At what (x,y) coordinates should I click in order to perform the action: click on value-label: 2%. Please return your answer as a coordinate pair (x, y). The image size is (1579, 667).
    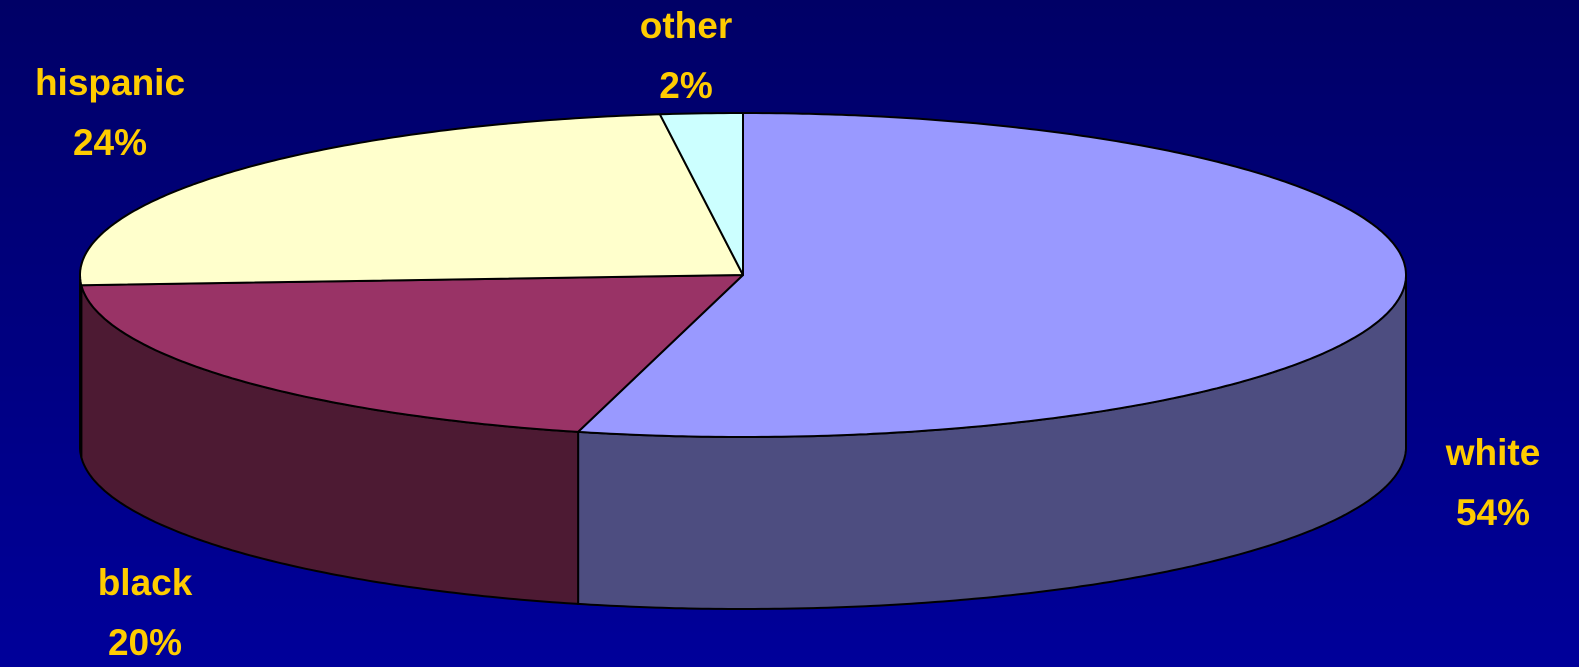
    Looking at the image, I should click on (685, 85).